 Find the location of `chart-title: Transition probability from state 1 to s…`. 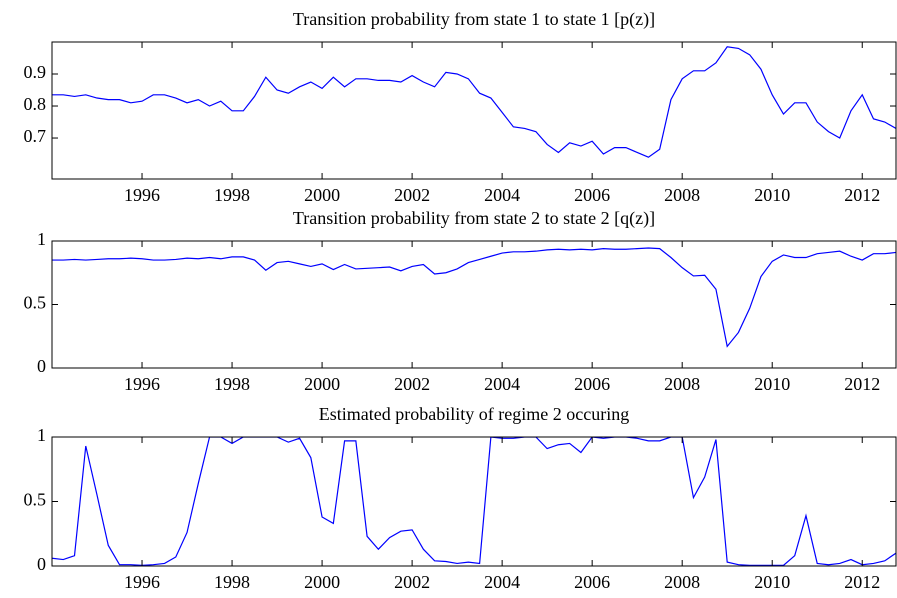

chart-title: Transition probability from state 1 to s… is located at coordinates (474, 19).